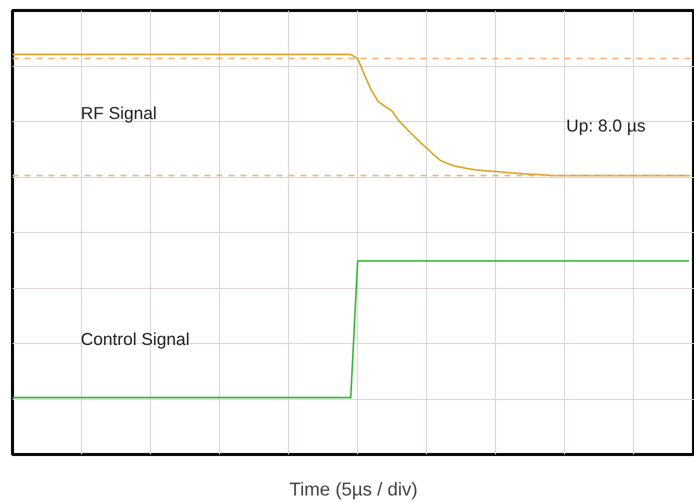 The image size is (694, 502). Describe the element at coordinates (118, 112) in the screenshot. I see `text: RF Signal` at that location.